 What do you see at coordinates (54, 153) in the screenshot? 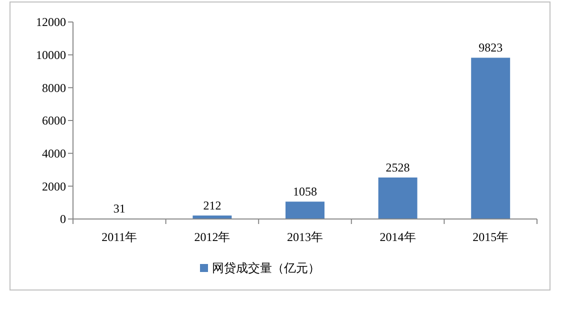
I see `y-tick-label: 4000` at bounding box center [54, 153].